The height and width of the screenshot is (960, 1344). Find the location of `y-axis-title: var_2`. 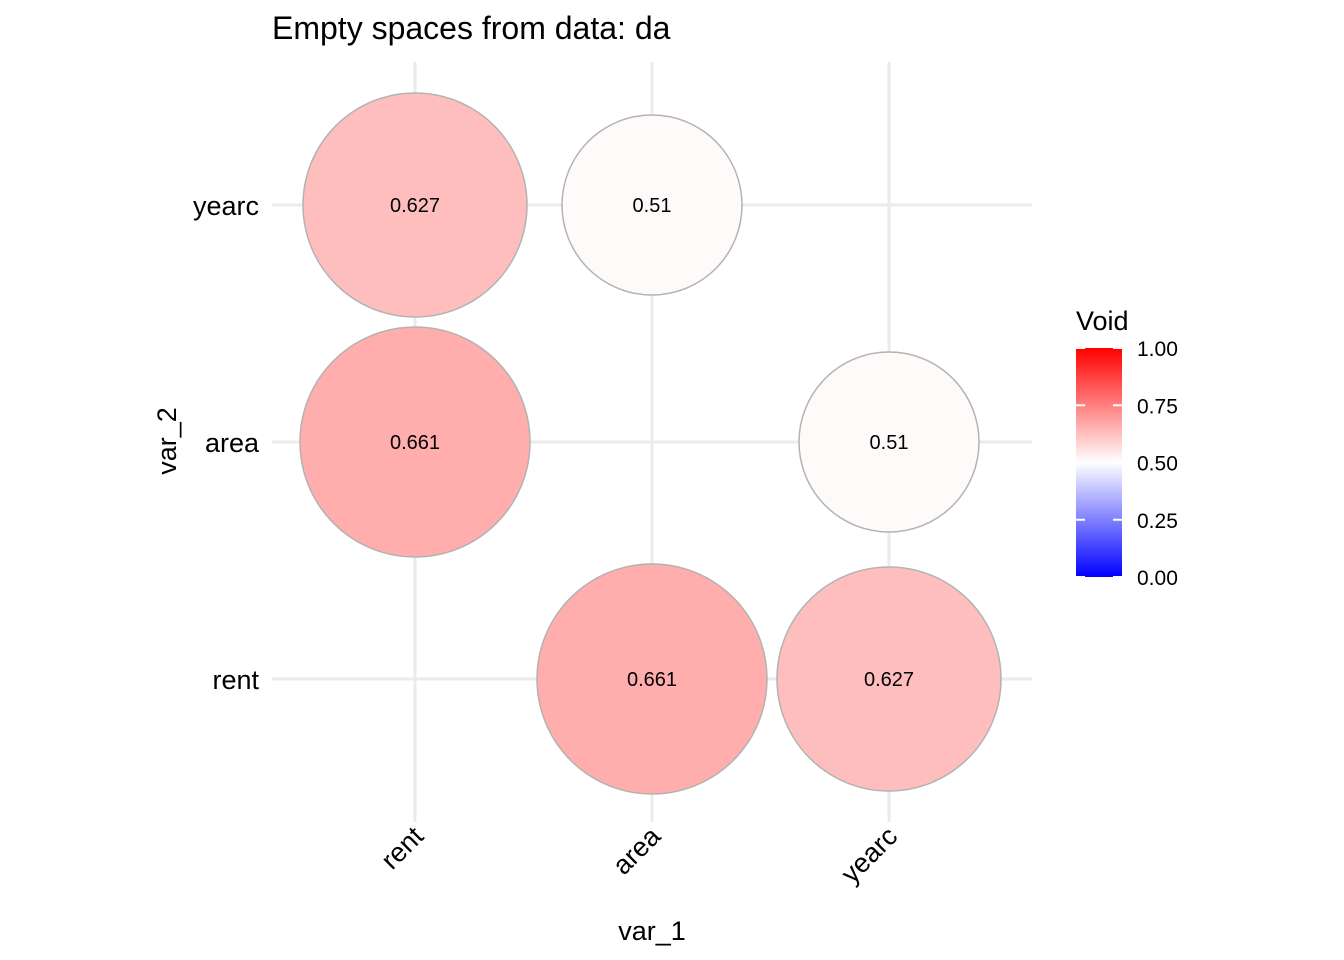

y-axis-title: var_2 is located at coordinates (167, 441).